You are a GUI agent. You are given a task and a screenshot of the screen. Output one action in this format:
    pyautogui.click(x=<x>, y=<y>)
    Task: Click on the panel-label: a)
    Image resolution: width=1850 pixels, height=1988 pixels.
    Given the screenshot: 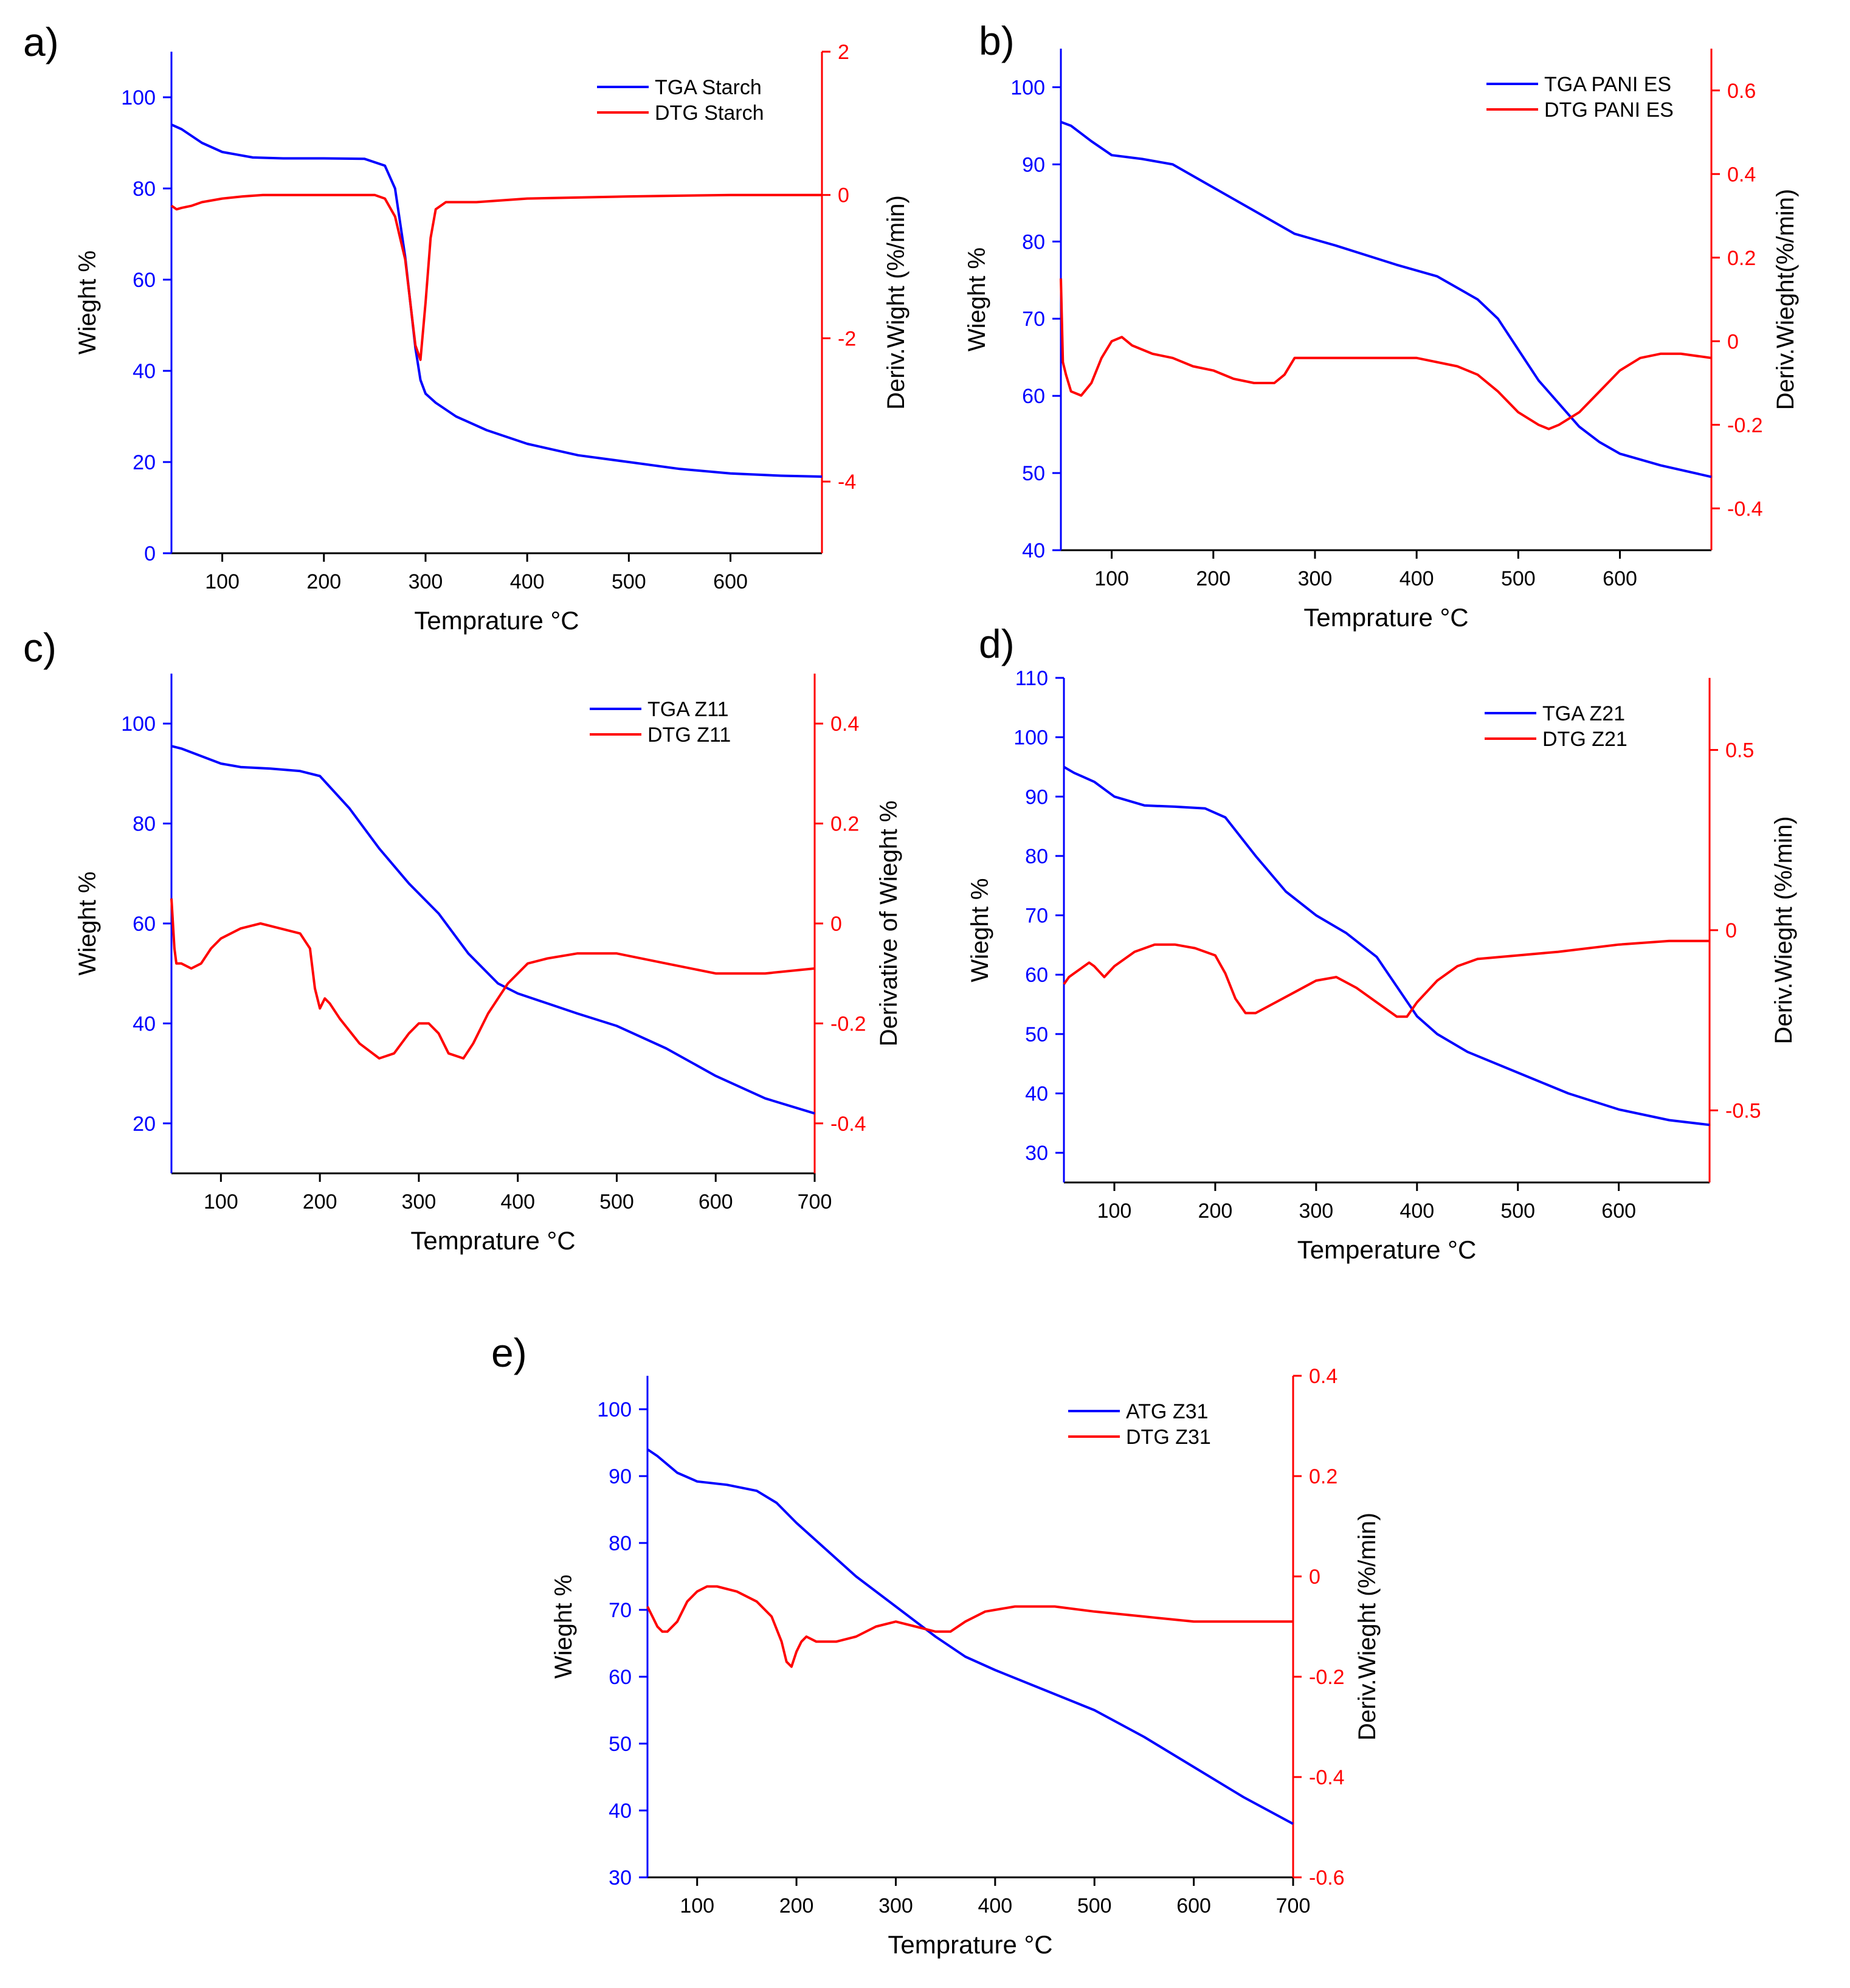 What is the action you would take?
    pyautogui.click(x=41, y=41)
    